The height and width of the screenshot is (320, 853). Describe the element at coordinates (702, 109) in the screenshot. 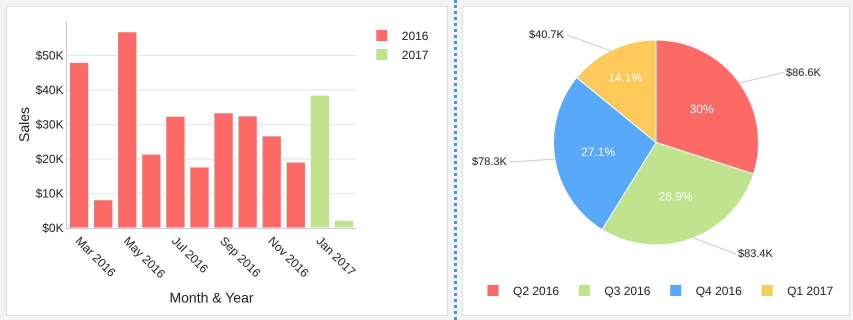

I see `text: 30%` at that location.